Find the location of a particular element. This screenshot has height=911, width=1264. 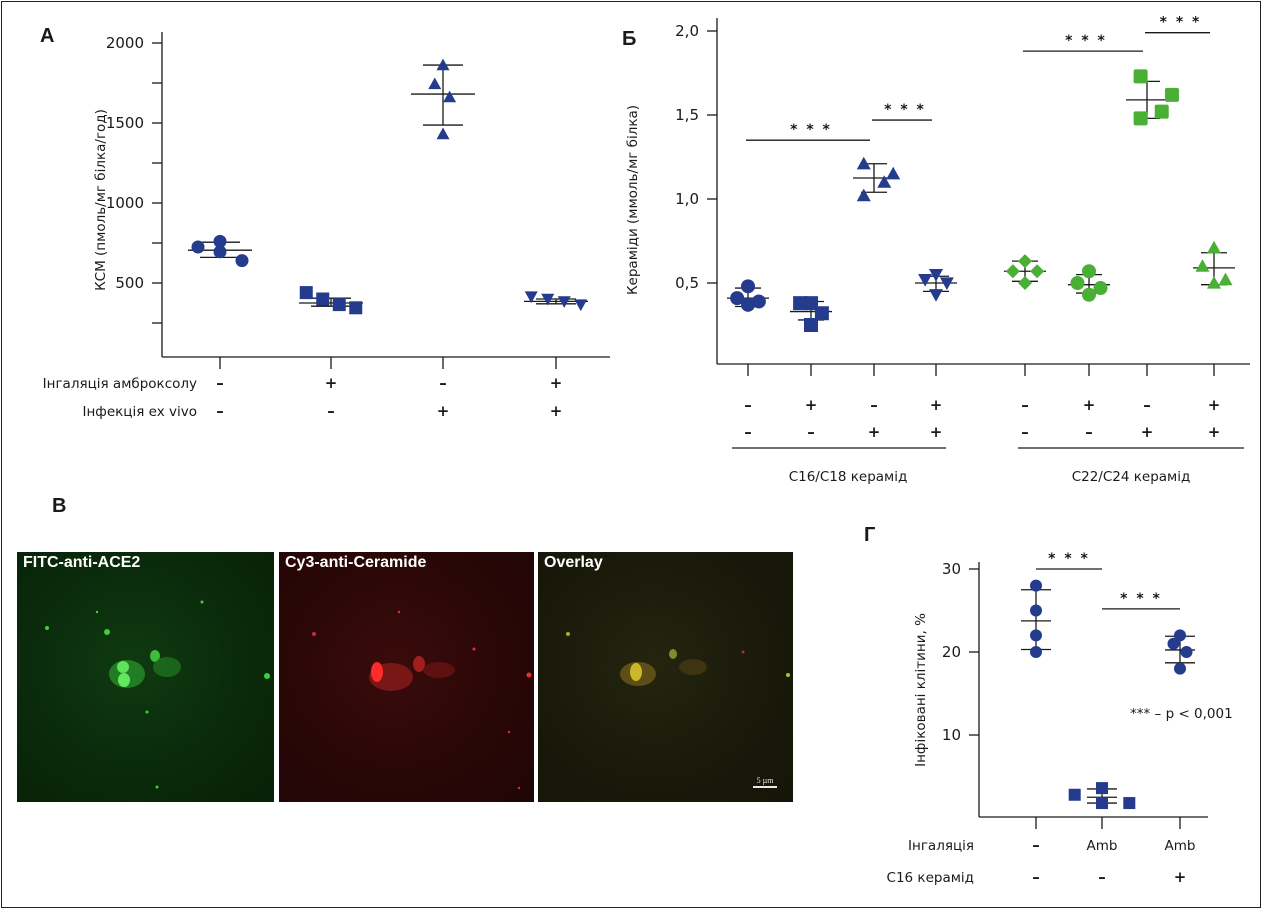

scale-bar-line is located at coordinates (765, 787).